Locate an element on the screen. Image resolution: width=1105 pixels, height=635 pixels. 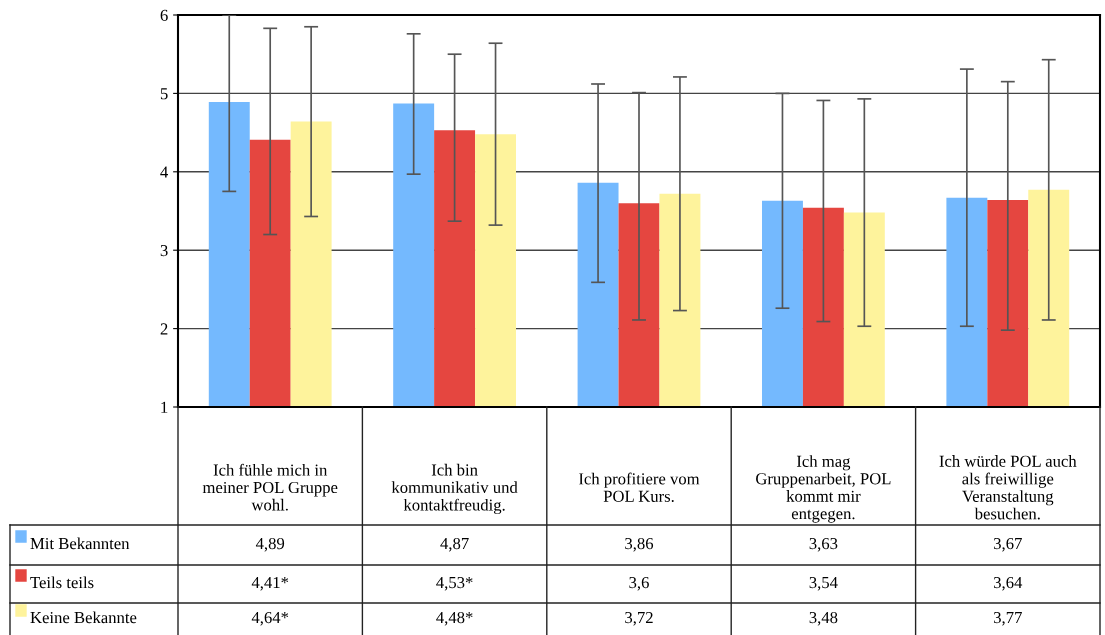
data-label: 4,53* is located at coordinates (454, 583).